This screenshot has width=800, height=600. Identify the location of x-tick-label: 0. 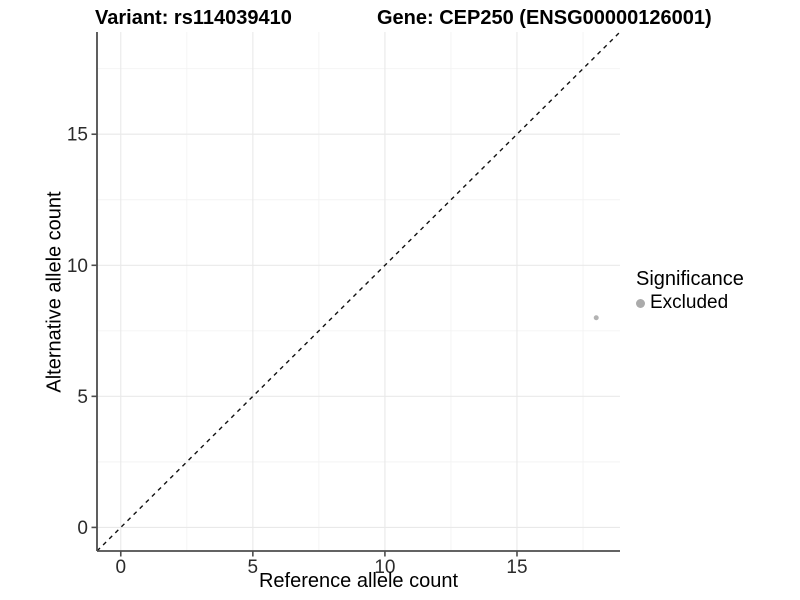
(120, 567).